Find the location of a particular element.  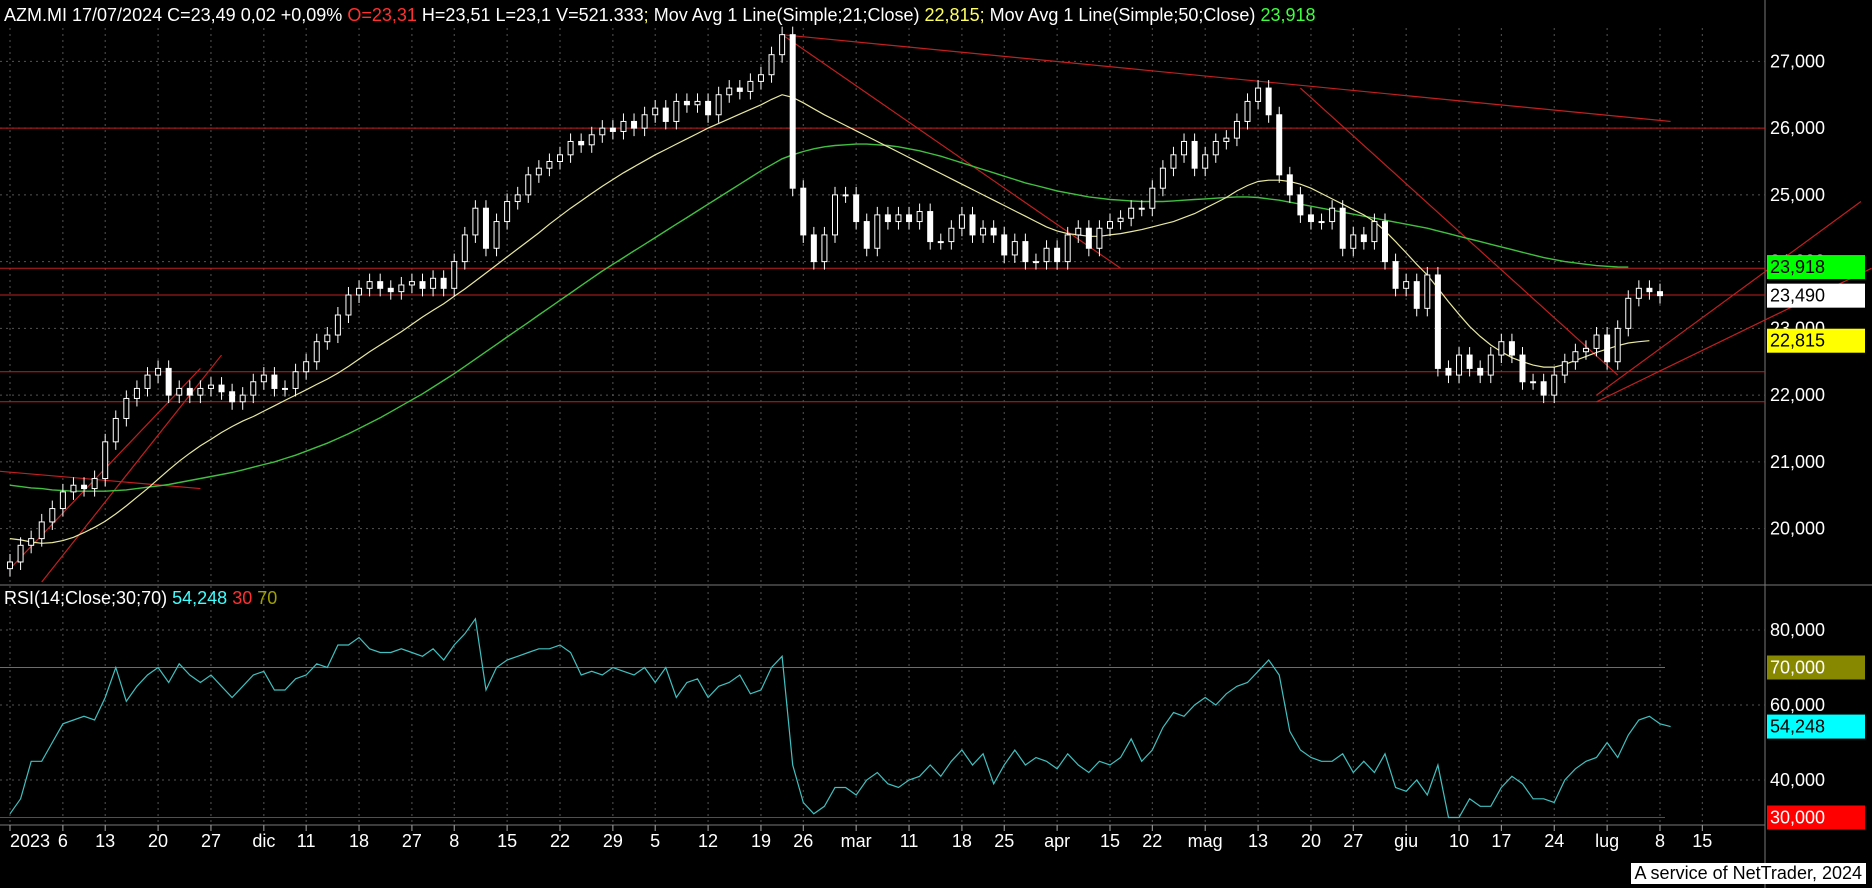

x-tick-label: 17 is located at coordinates (1501, 841).